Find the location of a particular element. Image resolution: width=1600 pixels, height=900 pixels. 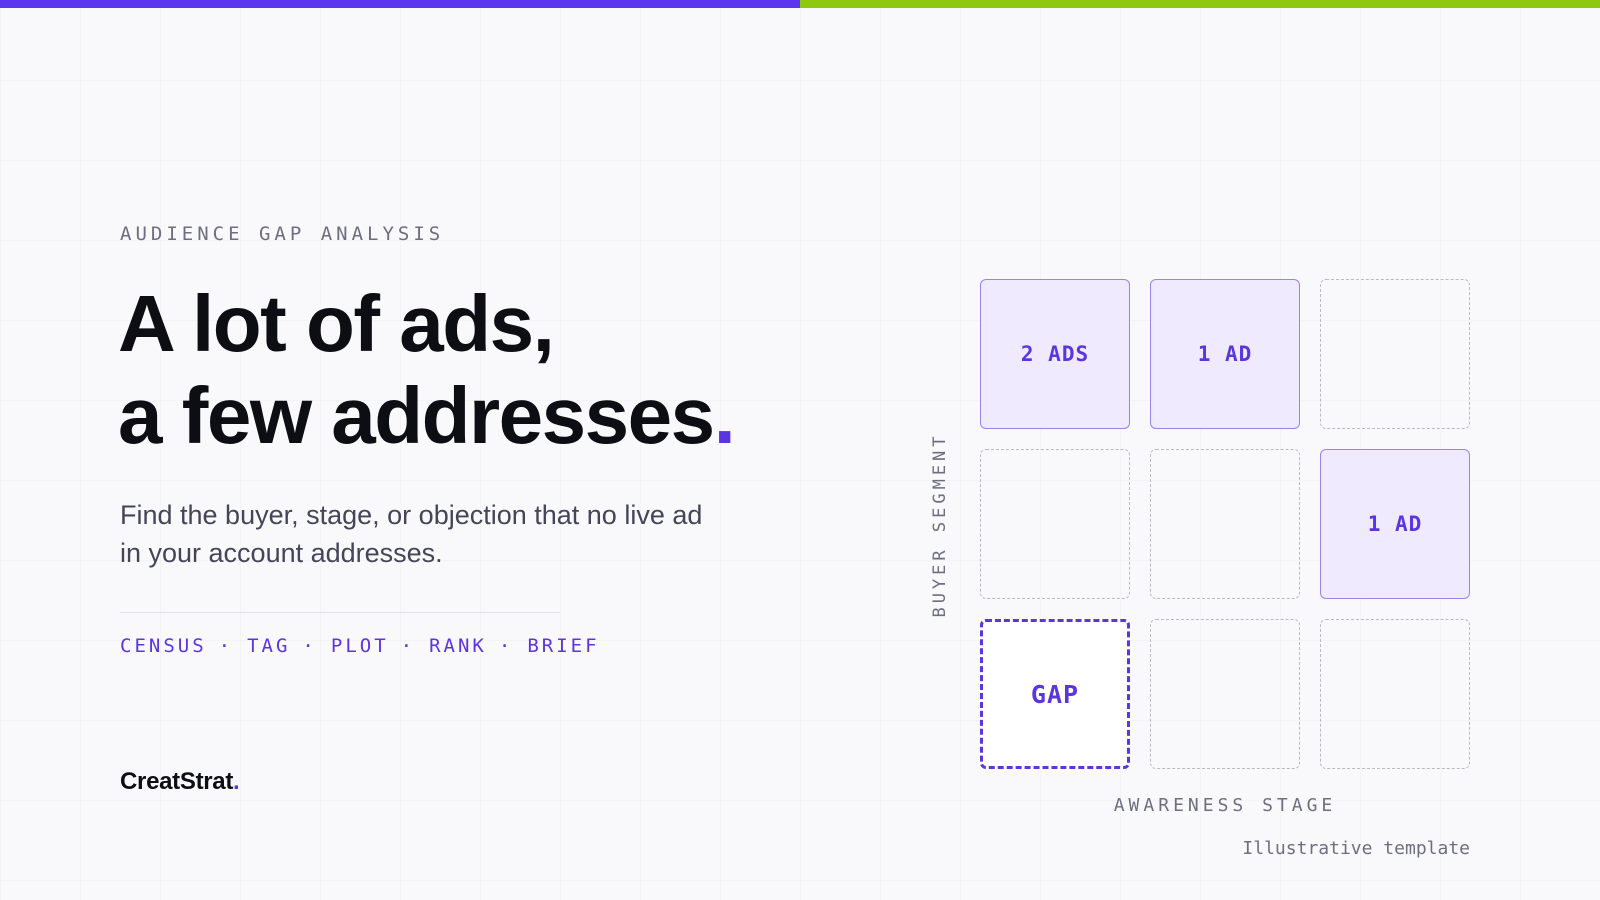

step-census: CENSUS is located at coordinates (163, 646).